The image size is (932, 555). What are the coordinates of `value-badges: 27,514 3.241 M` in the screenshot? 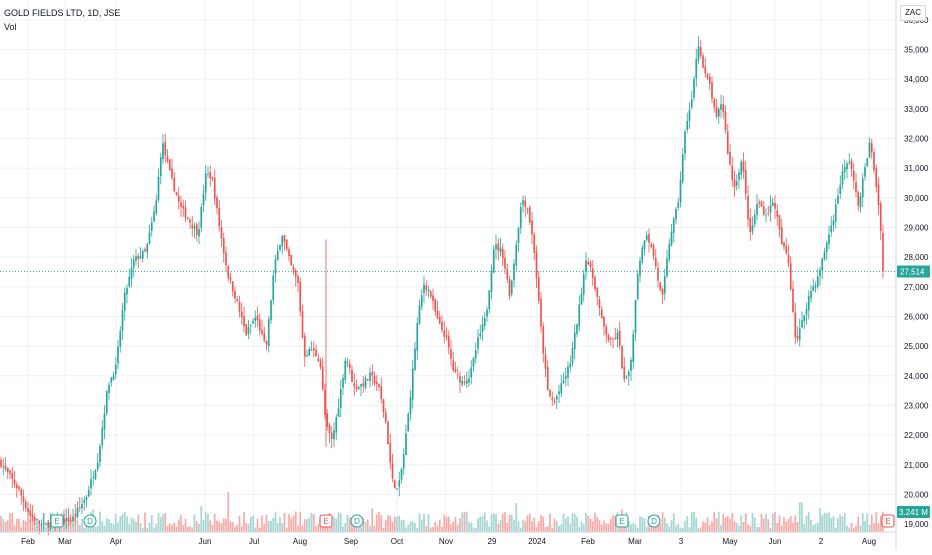 It's located at (913, 391).